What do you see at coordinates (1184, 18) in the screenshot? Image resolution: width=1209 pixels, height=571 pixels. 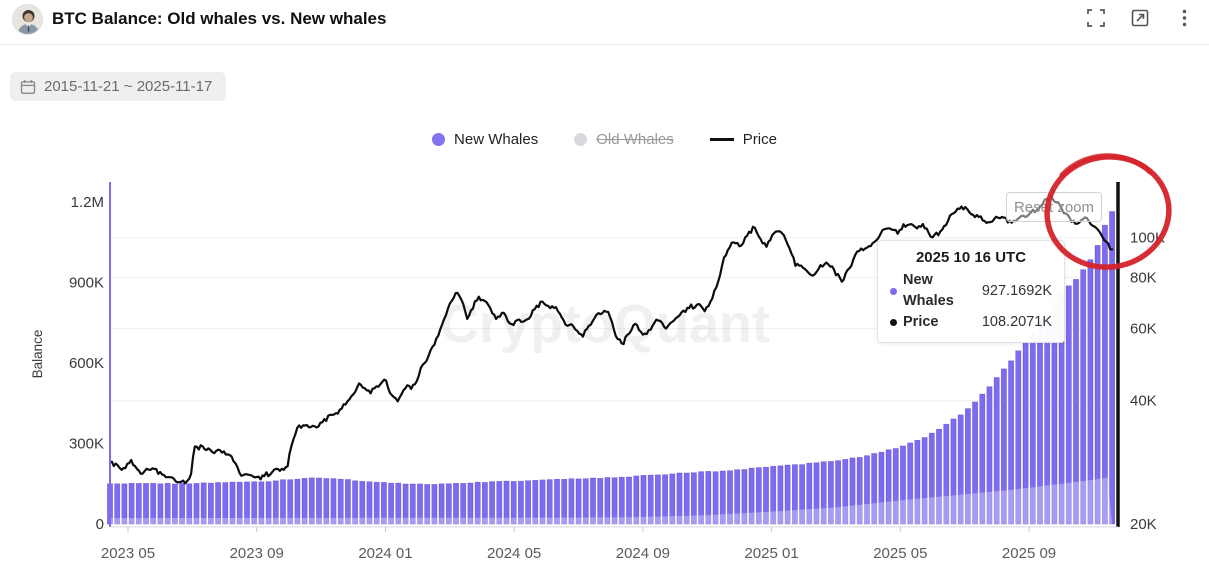 I see `kebab-menu-icon` at bounding box center [1184, 18].